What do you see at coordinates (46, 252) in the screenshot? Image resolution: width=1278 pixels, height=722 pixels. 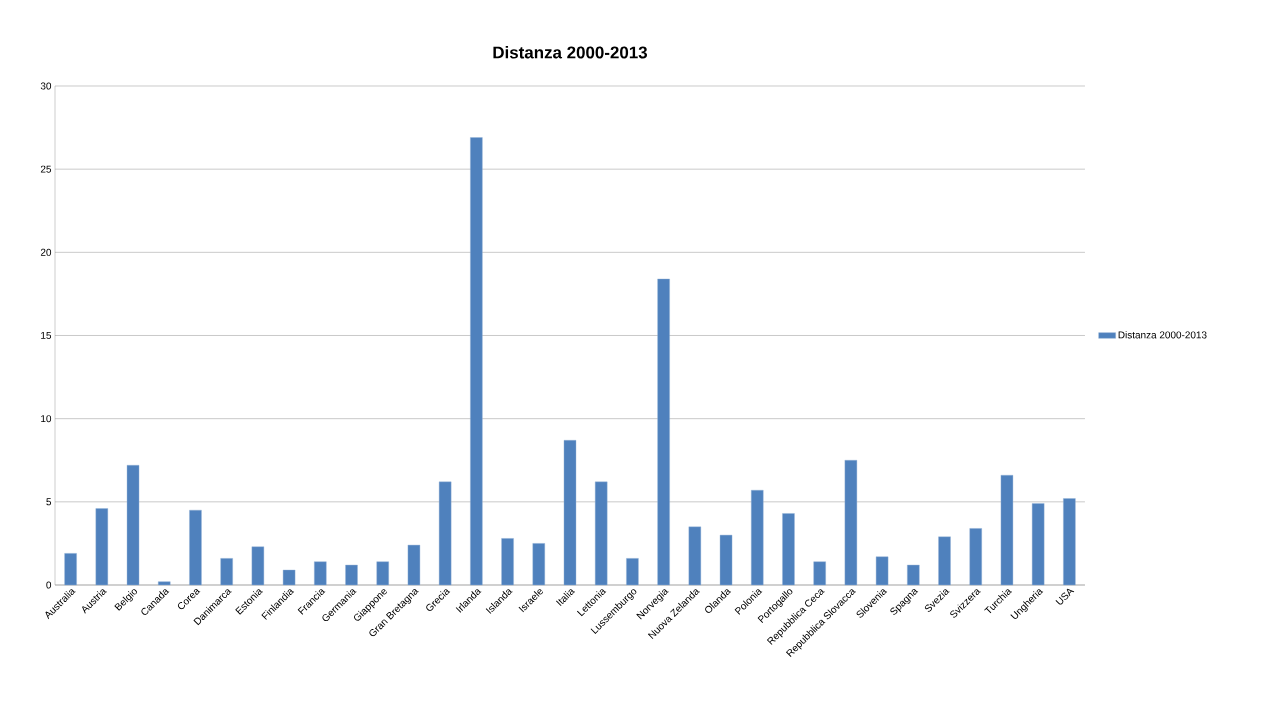 I see `y-tick-label: 20` at bounding box center [46, 252].